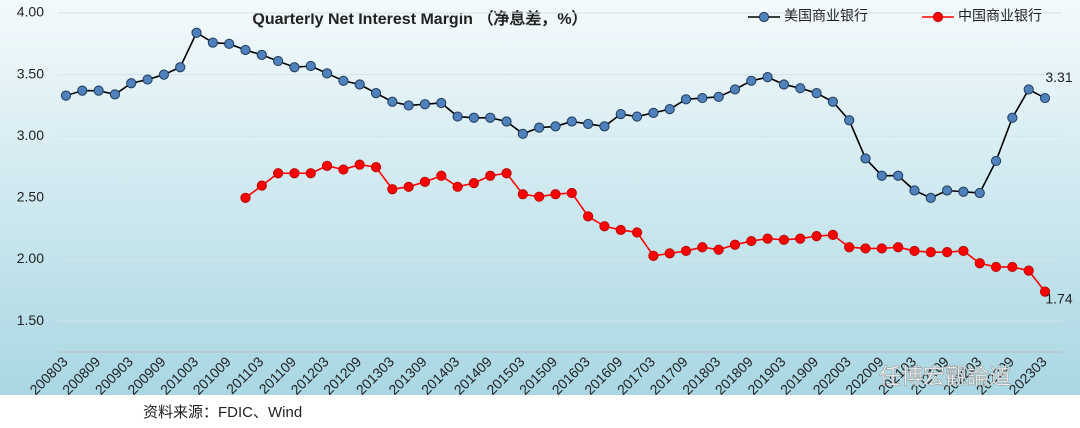 This screenshot has height=428, width=1080. What do you see at coordinates (30, 197) in the screenshot?
I see `y-tick-label: 2.50` at bounding box center [30, 197].